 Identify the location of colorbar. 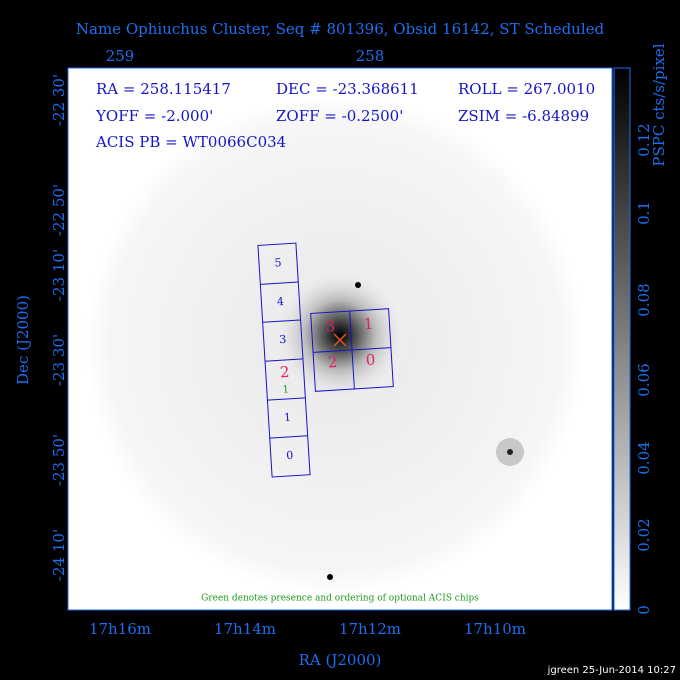
(622, 339).